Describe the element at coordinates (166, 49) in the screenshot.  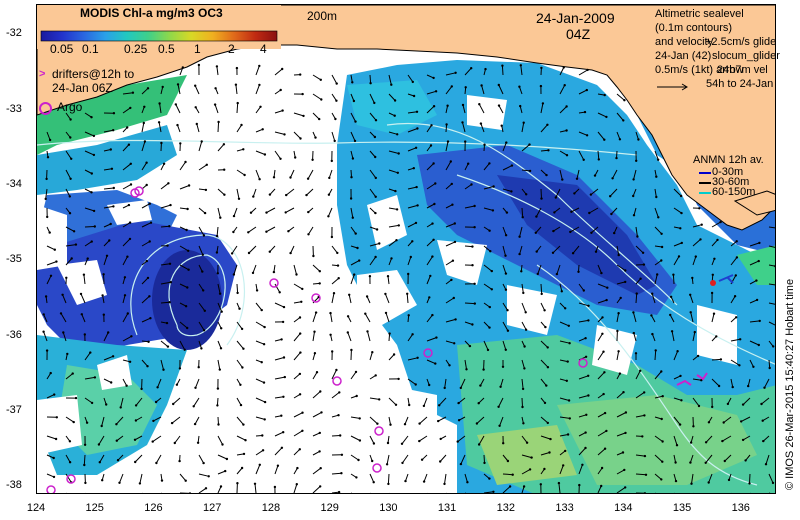
I see `colorbar-tick-label: 0.5` at that location.